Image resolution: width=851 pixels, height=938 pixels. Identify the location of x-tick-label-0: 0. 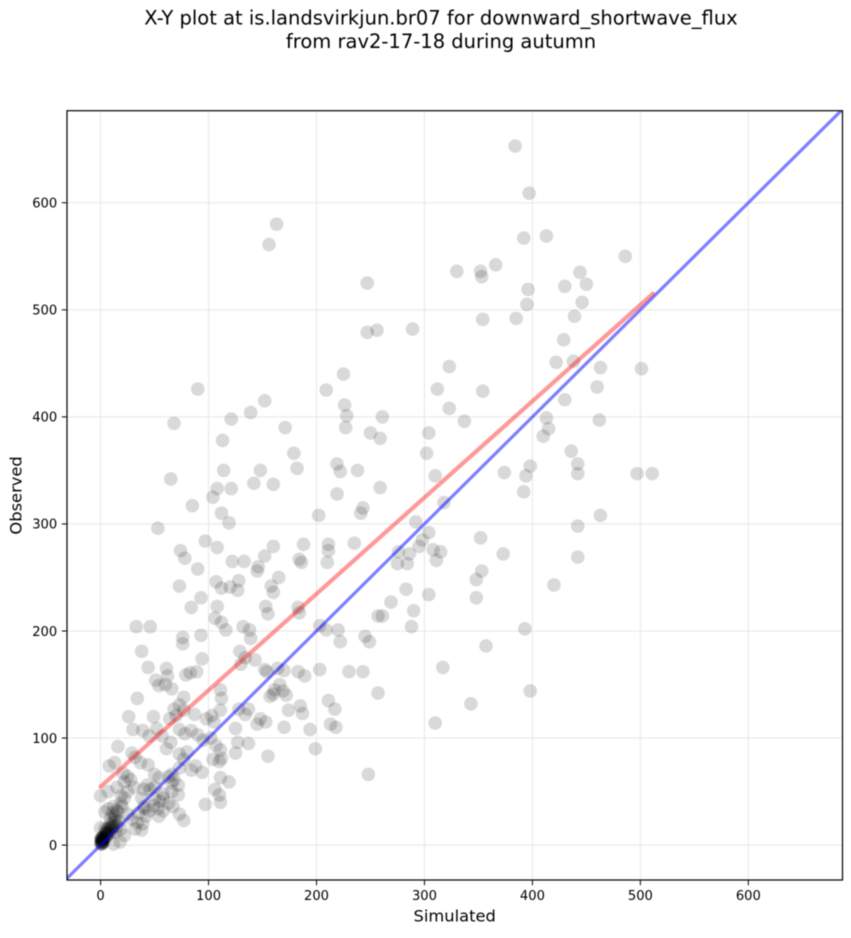
(100, 896).